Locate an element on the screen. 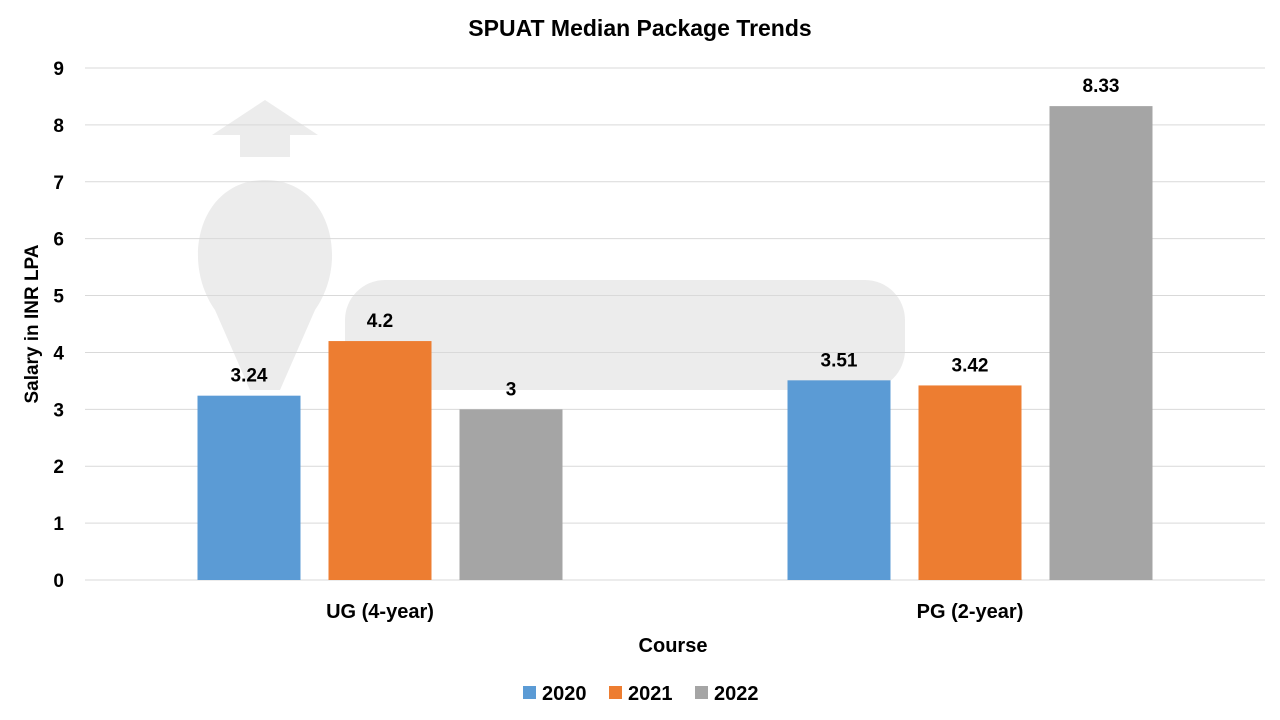 This screenshot has width=1280, height=720. y-tick-label: 9 is located at coordinates (58, 69).